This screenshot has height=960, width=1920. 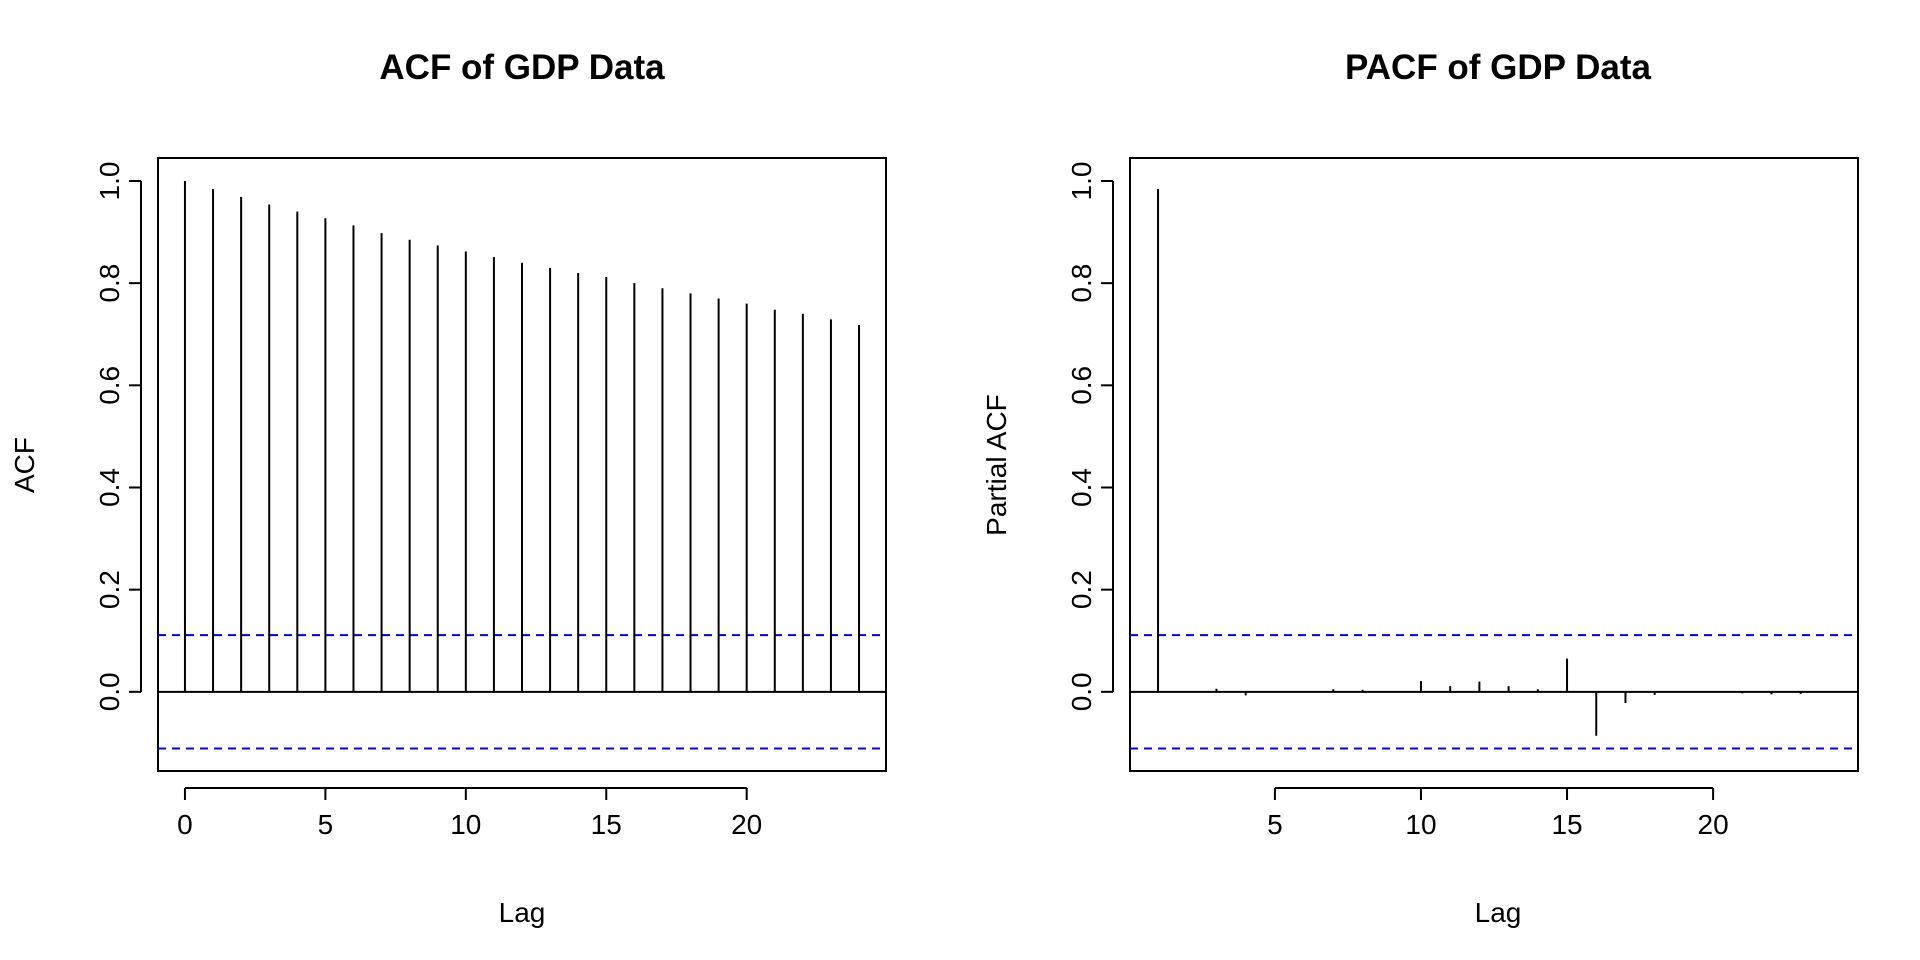 I want to click on pacf-y-tick-label: 0.8, so click(x=1081, y=283).